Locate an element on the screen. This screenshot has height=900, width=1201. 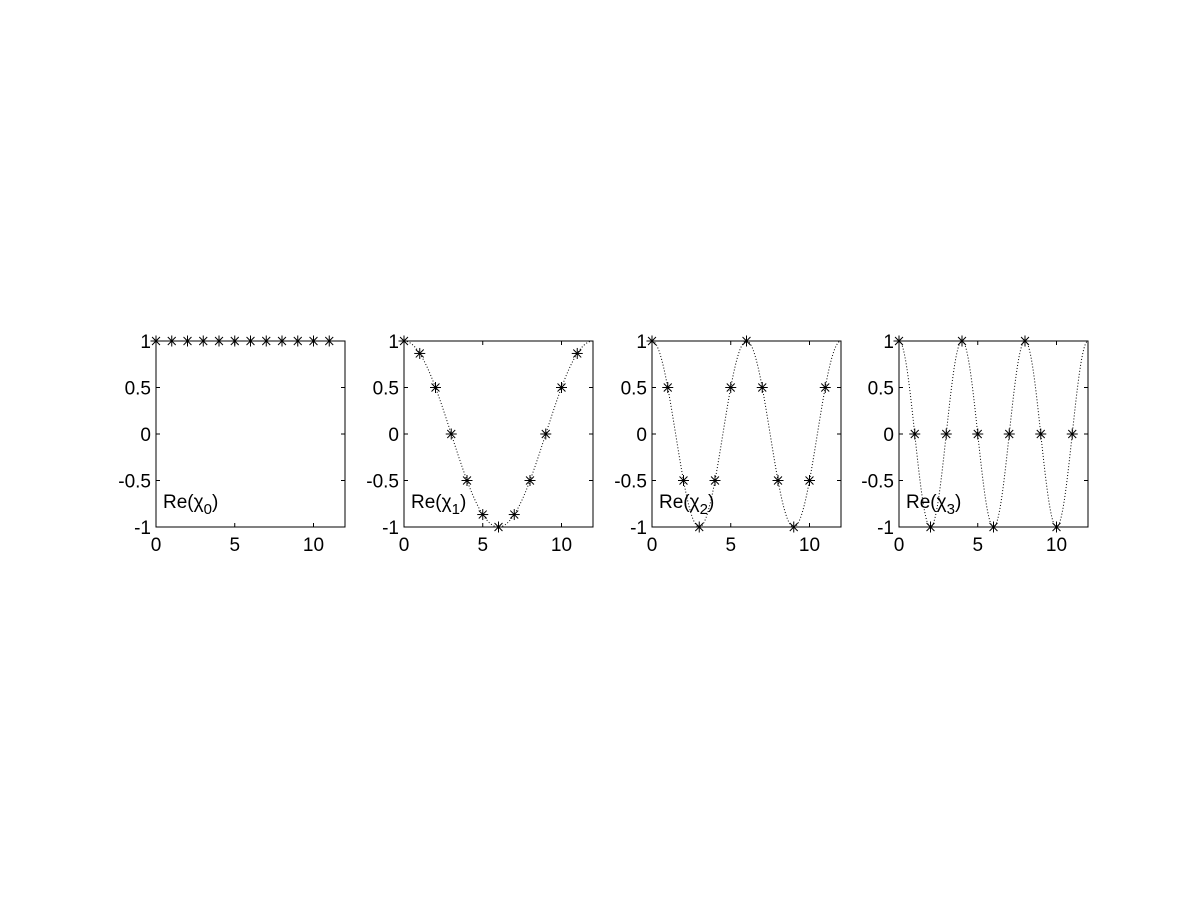
panel-2: 0 5 10 -1 -0.5 0 0.5 1 Re(χ2) is located at coordinates (728, 444).